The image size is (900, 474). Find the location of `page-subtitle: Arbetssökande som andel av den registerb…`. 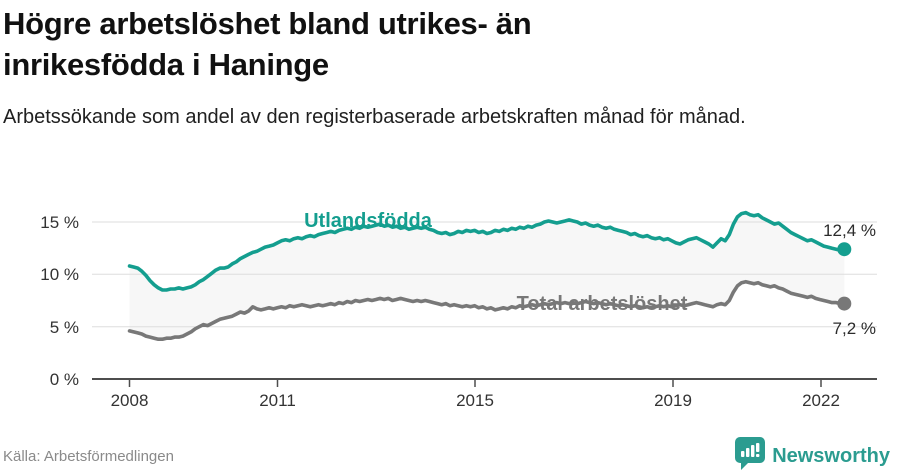

page-subtitle: Arbetssökande som andel av den registerb… is located at coordinates (374, 117).